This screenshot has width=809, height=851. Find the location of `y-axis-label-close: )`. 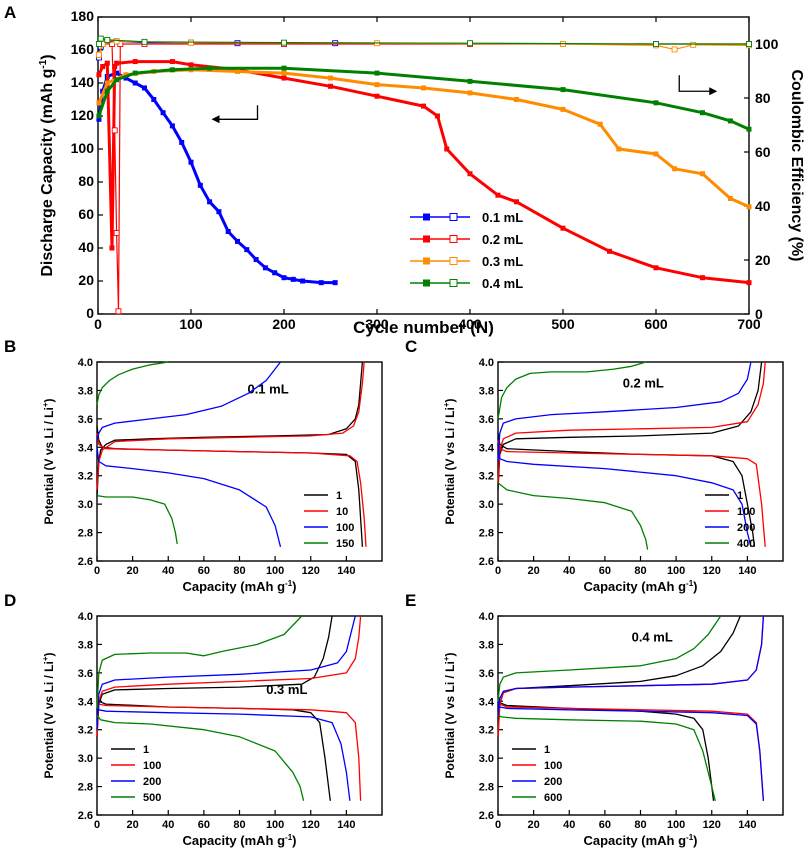

y-axis-label-close: ) is located at coordinates (450, 654).